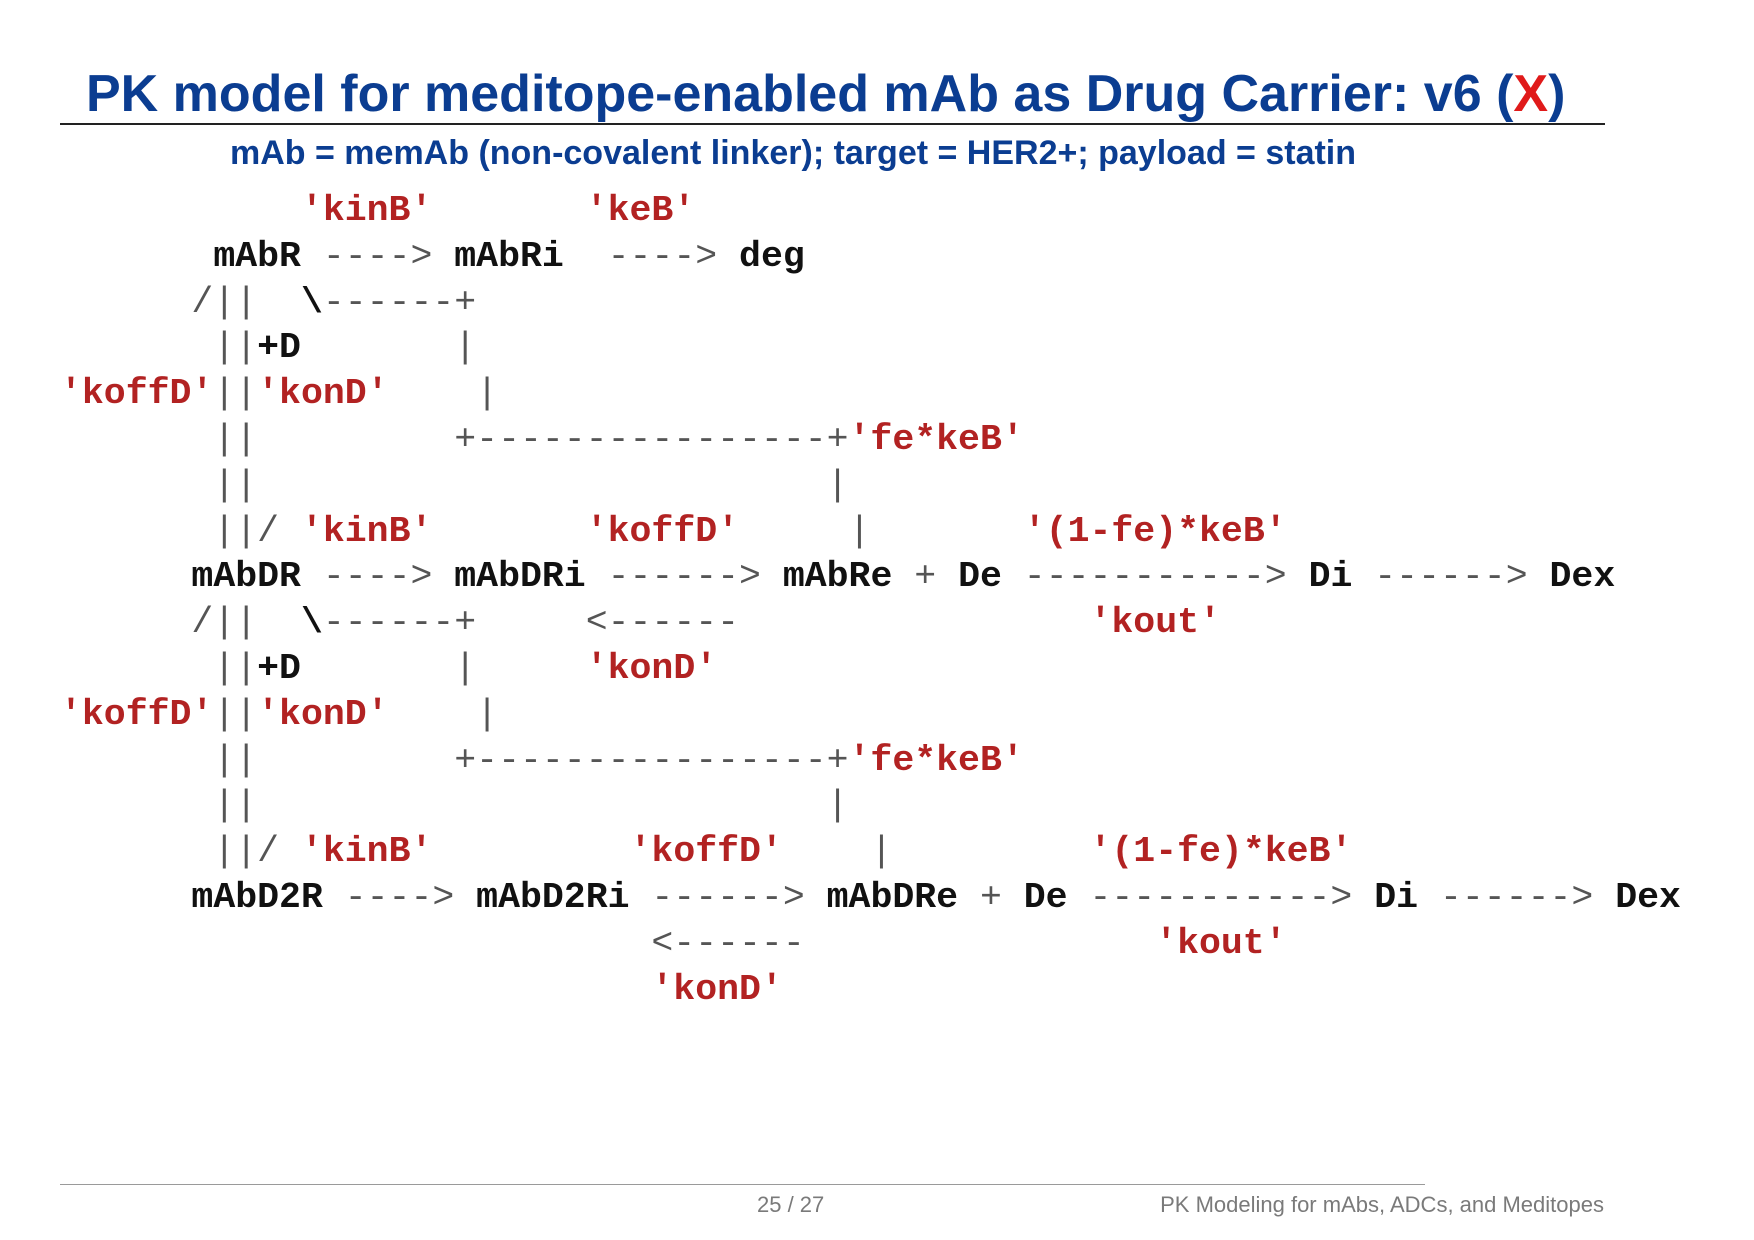 This screenshot has width=1754, height=1240. What do you see at coordinates (870, 257) in the screenshot?
I see `diagram-line: mAbR ----> mAbRi ----> deg` at bounding box center [870, 257].